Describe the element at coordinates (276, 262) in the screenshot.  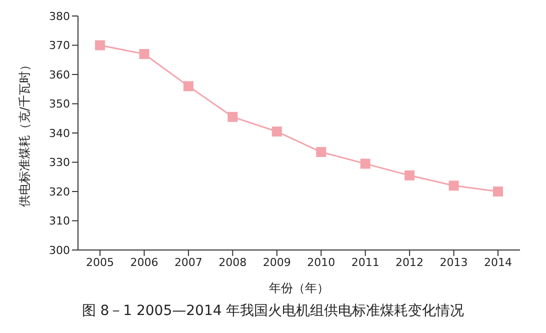
I see `x-tick-label: 2009` at that location.